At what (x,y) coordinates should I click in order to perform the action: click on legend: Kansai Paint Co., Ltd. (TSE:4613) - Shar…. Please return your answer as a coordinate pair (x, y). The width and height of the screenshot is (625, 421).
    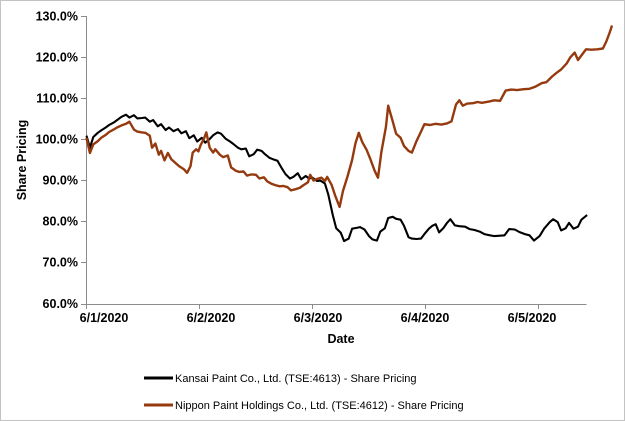
    Looking at the image, I should click on (304, 392).